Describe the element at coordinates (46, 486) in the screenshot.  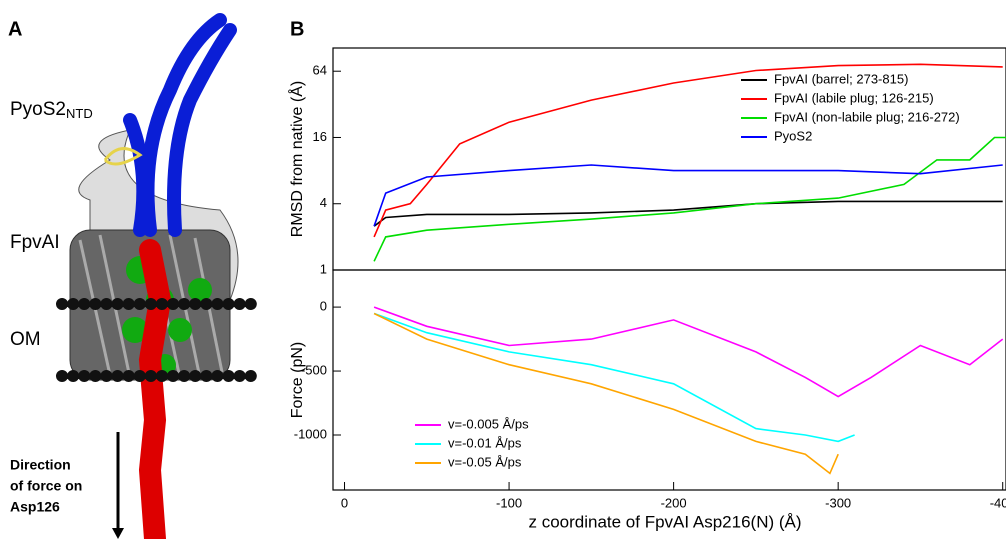
I see `direction-label: of force on` at that location.